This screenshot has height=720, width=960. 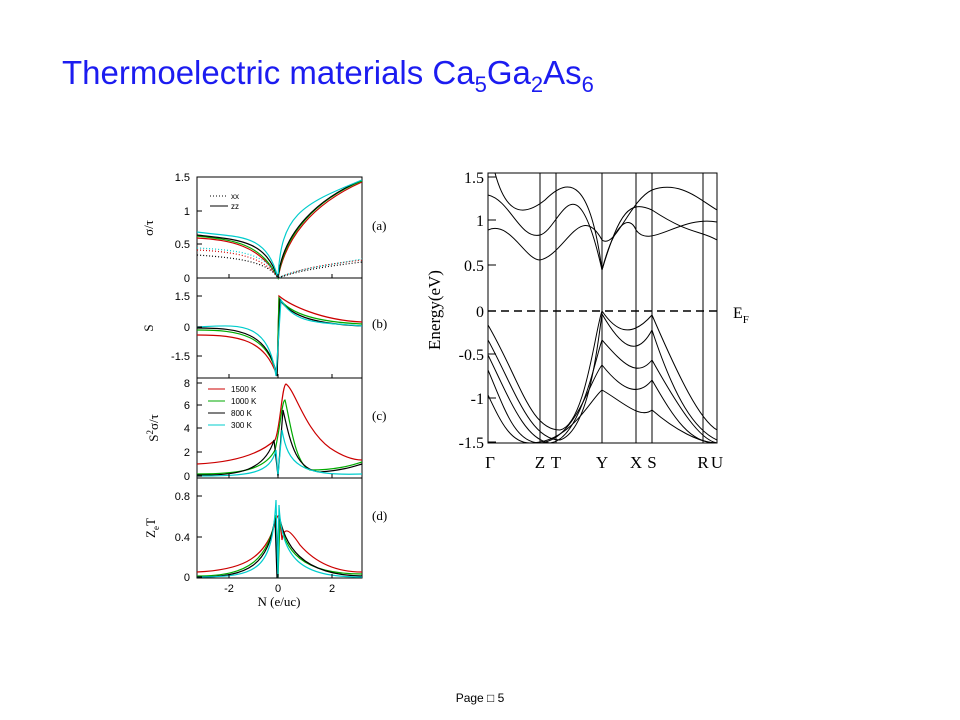 I want to click on k-point-label: X, so click(x=636, y=462).